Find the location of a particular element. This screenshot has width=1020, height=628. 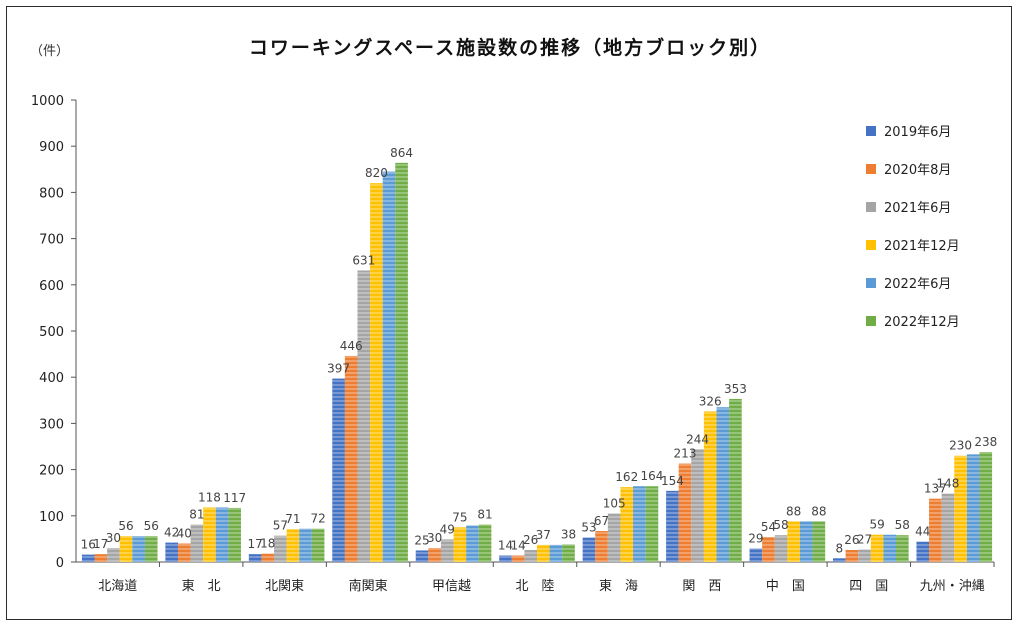

data-label: 148 is located at coordinates (948, 484).